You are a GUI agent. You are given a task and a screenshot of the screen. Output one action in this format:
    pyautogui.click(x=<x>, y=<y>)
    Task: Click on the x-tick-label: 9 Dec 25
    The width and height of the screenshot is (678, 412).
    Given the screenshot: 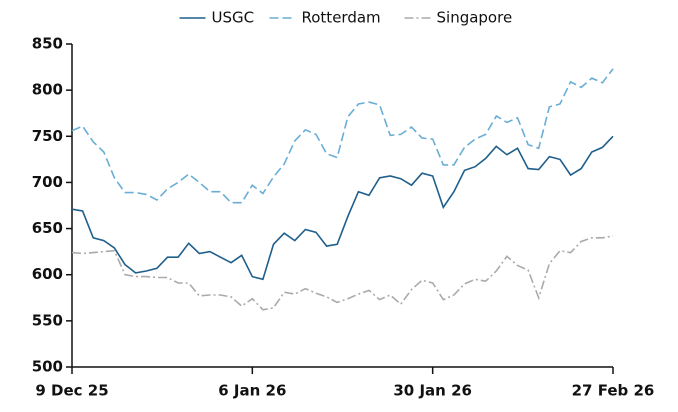 What is the action you would take?
    pyautogui.click(x=71, y=391)
    